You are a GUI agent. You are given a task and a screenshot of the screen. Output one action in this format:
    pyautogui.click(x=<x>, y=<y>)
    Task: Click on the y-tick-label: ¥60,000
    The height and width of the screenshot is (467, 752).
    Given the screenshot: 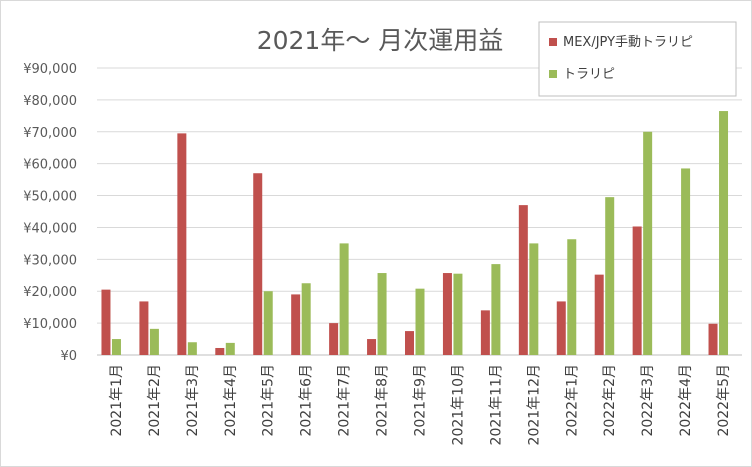 What is the action you would take?
    pyautogui.click(x=50, y=165)
    